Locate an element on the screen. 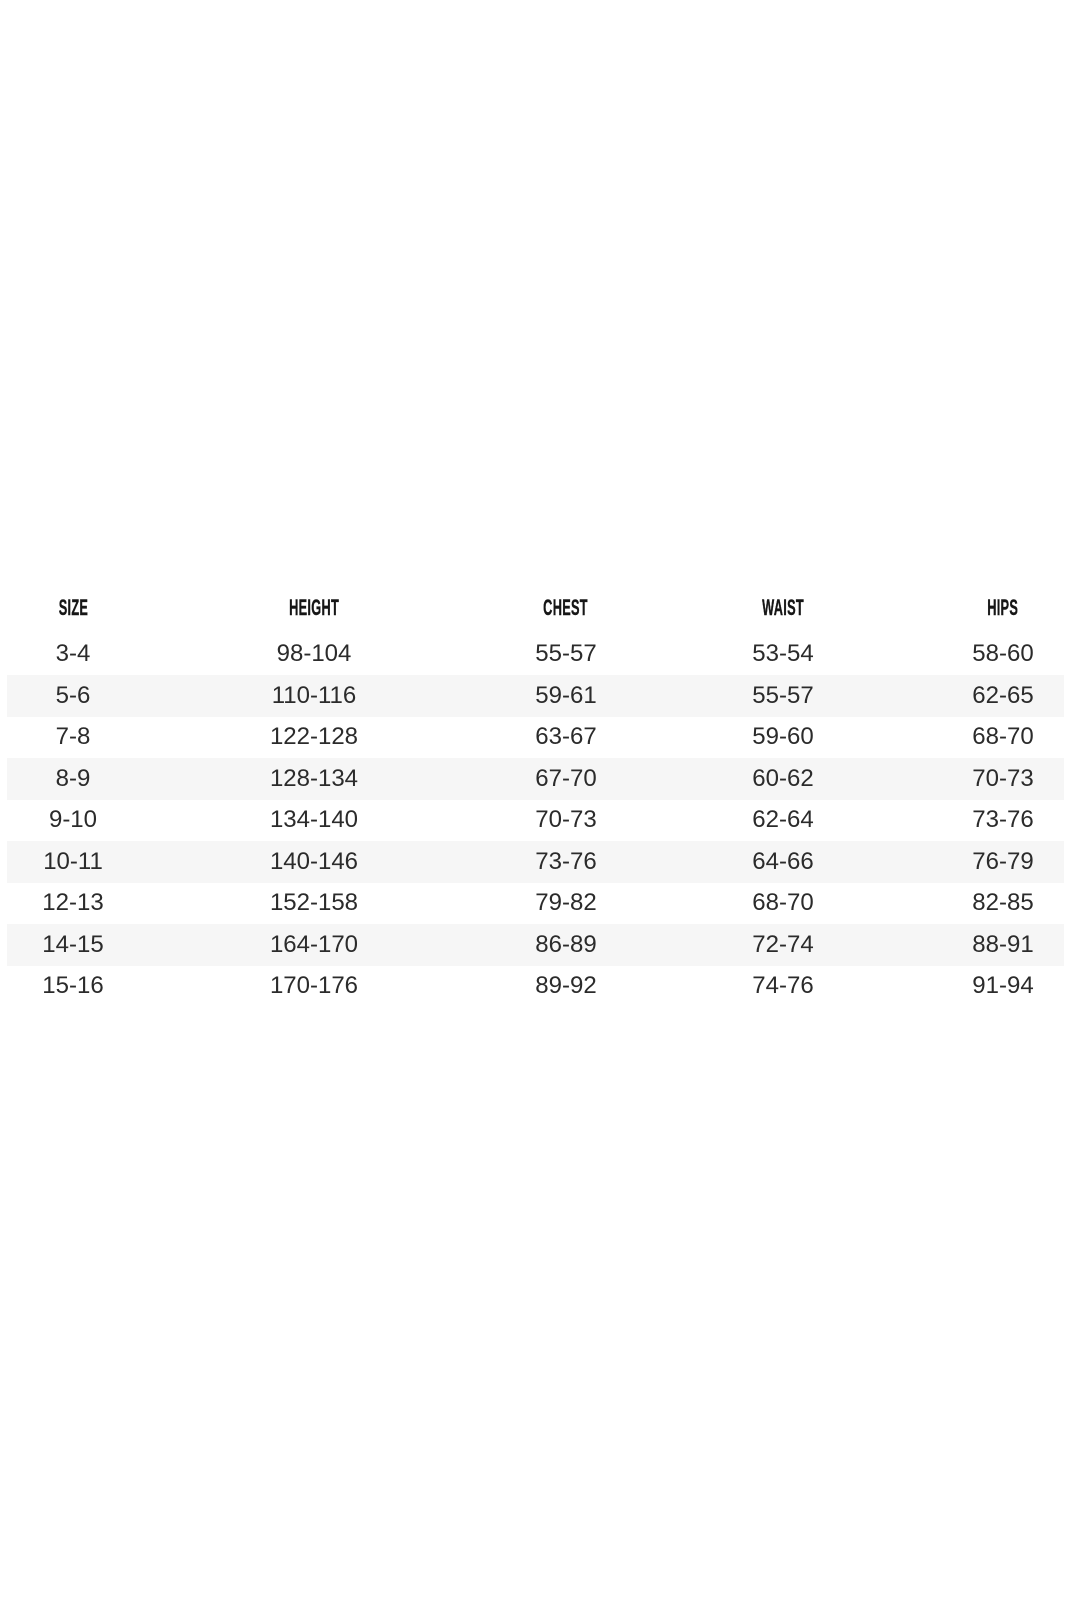  cell-waist: 55-57 is located at coordinates (783, 695).